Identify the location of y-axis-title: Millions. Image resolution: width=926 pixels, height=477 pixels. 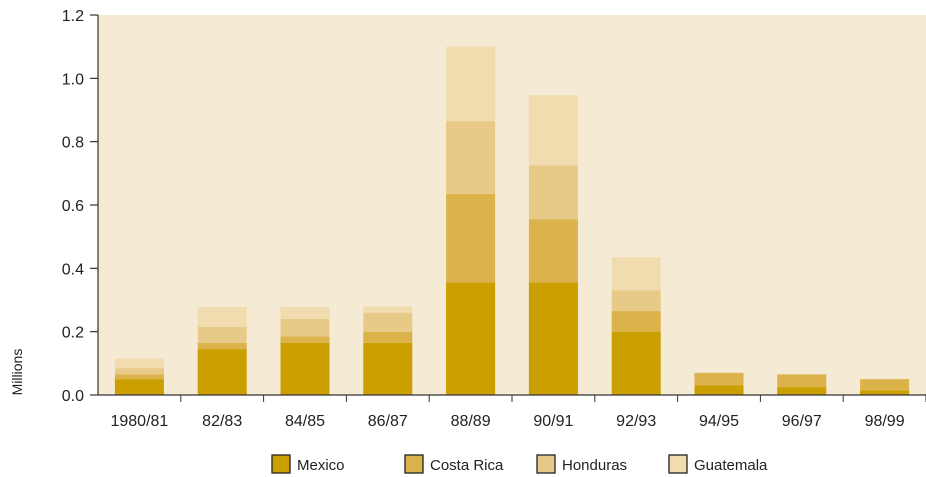
(17, 372).